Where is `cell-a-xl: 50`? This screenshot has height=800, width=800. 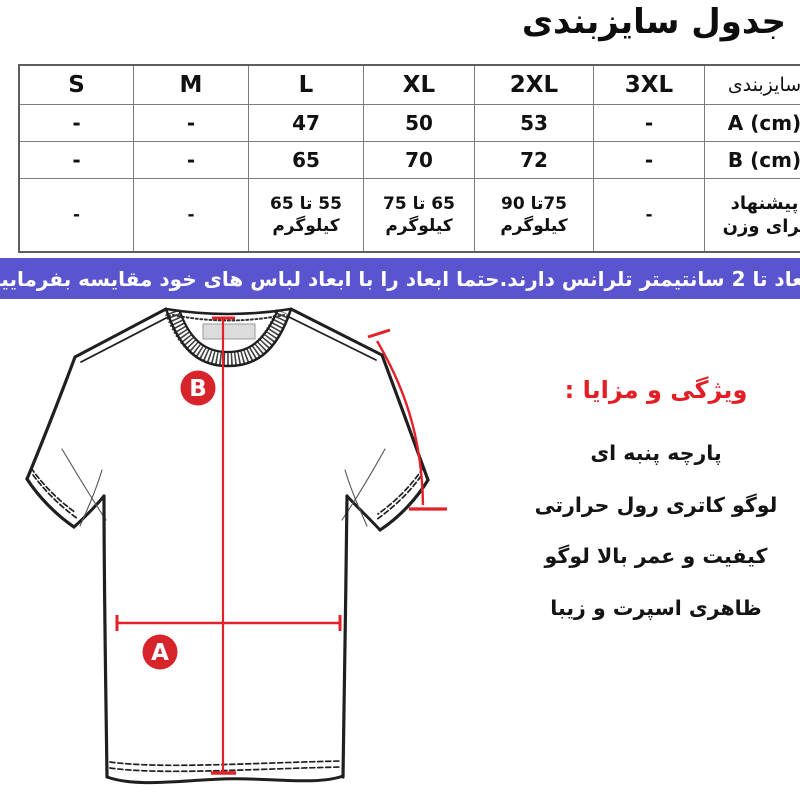 cell-a-xl: 50 is located at coordinates (419, 123).